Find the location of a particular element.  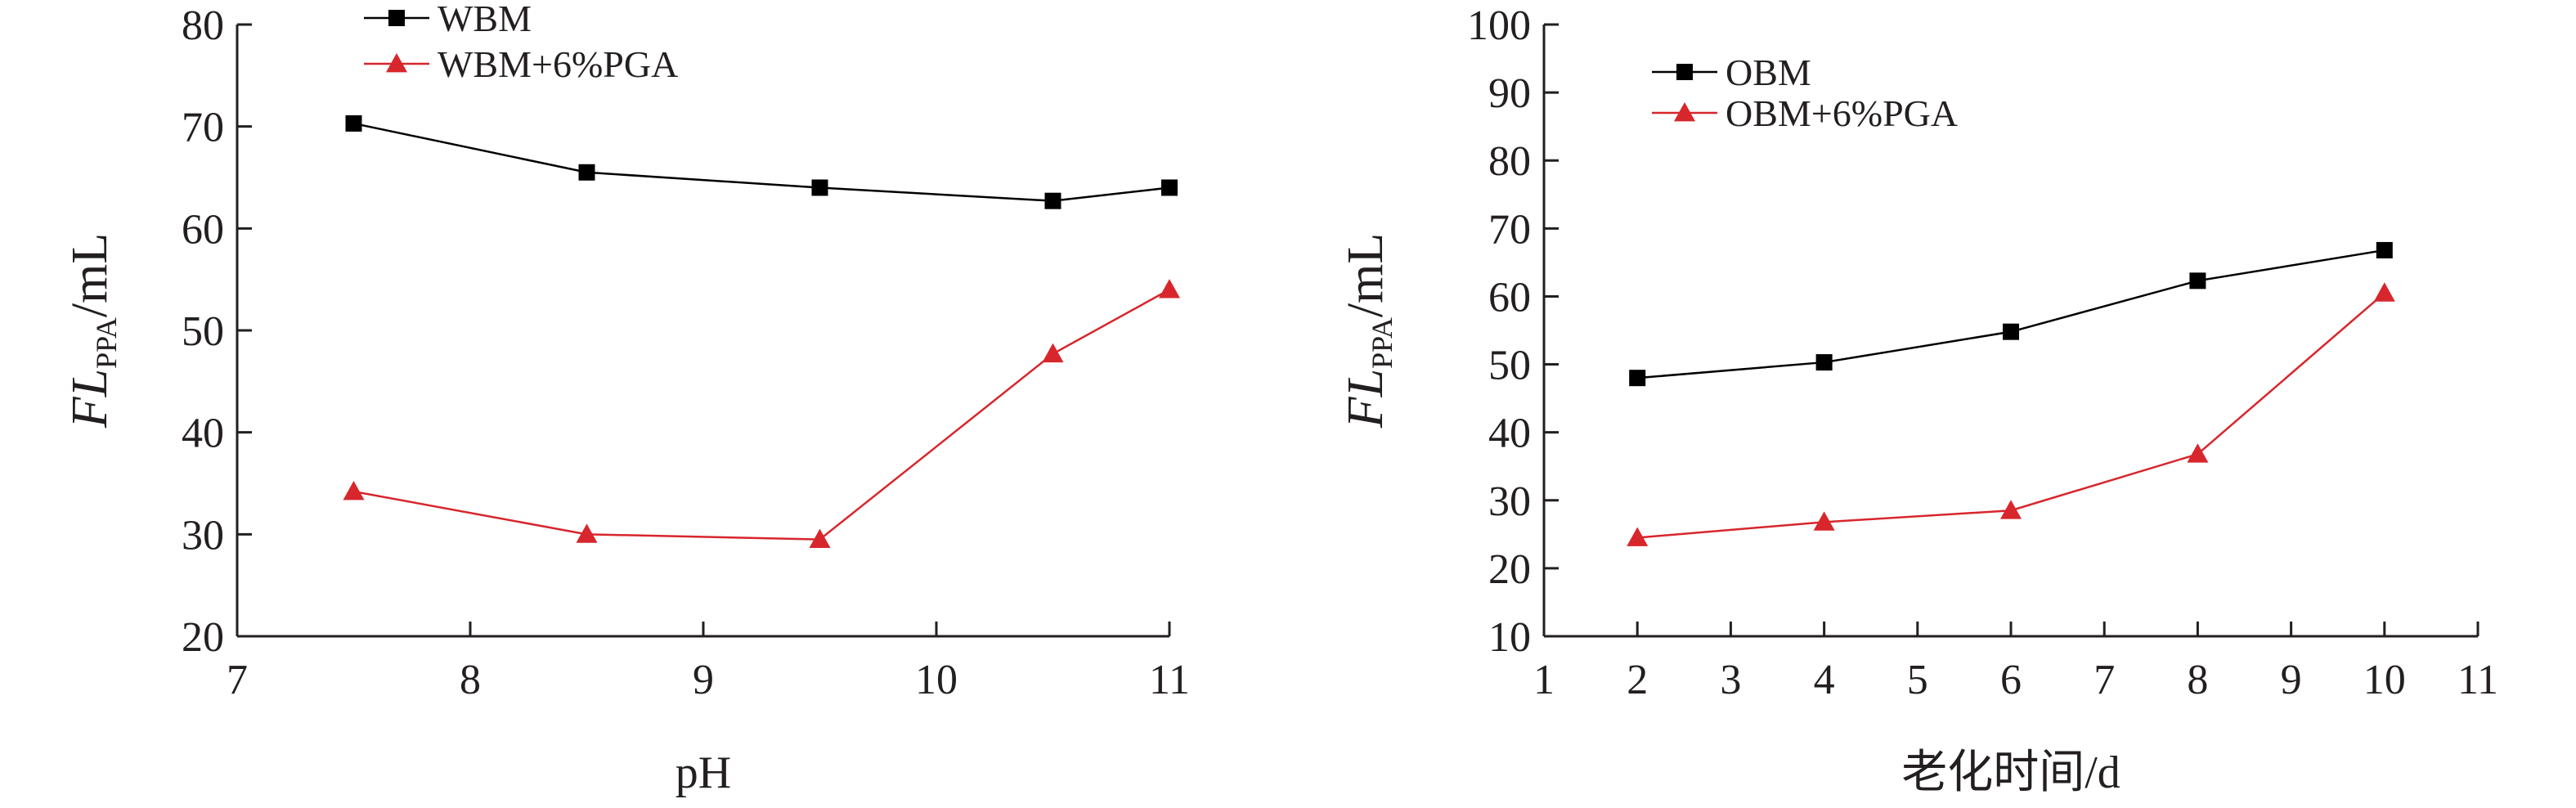

ph-chart-y-tick-label: 30 is located at coordinates (203, 535).